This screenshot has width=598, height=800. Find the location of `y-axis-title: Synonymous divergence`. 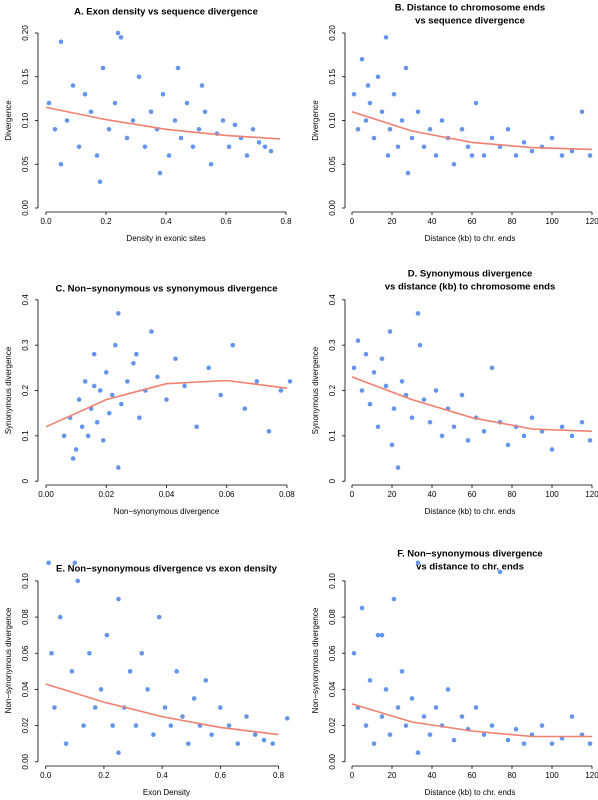

y-axis-title: Synonymous divergence is located at coordinates (8, 390).